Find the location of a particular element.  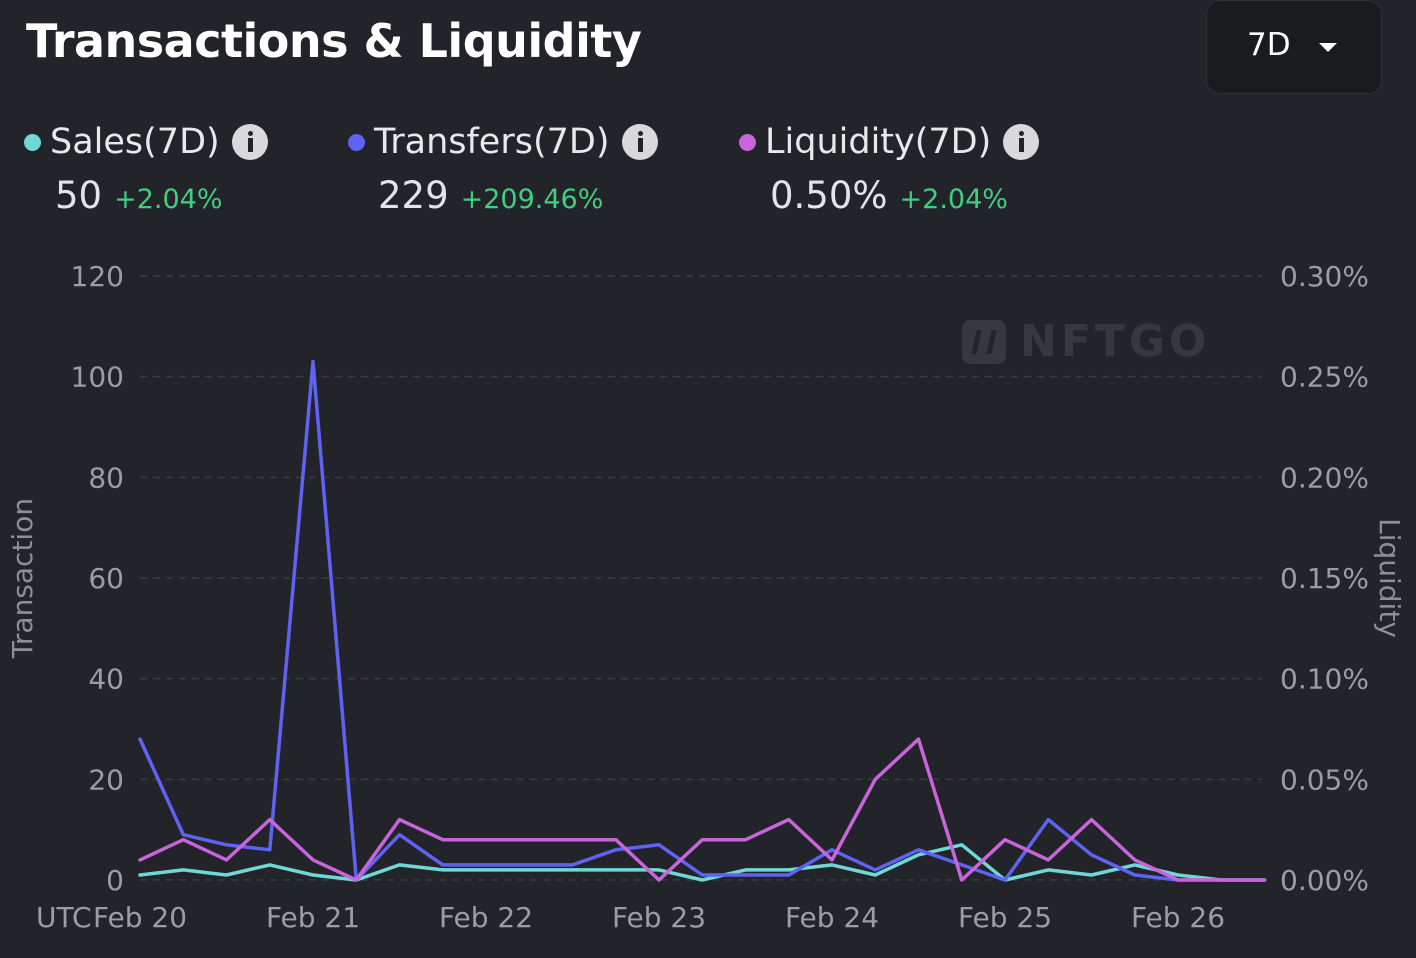

y-axis-label: Transaction is located at coordinates (22, 578).